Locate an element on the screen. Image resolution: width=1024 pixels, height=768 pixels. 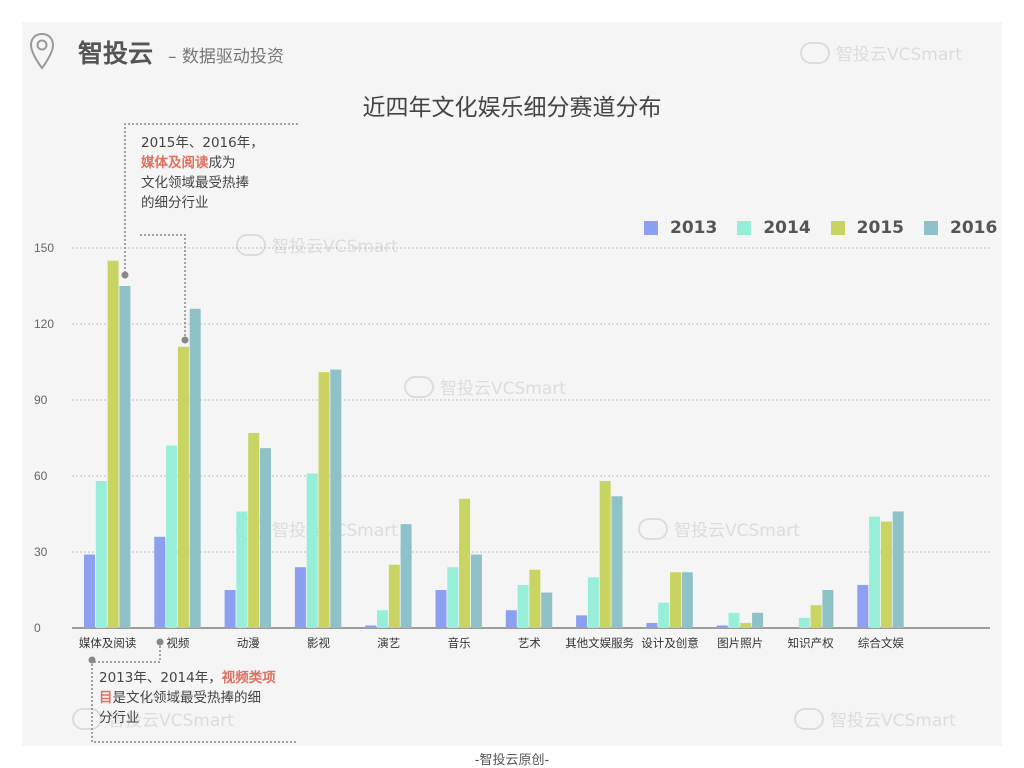
y-tick-label: 150 is located at coordinates (44, 248).